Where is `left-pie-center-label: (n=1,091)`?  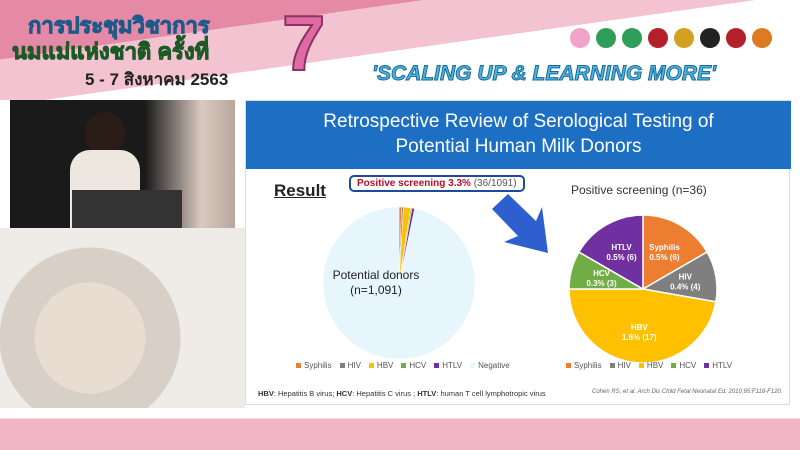 left-pie-center-label: (n=1,091) is located at coordinates (376, 290).